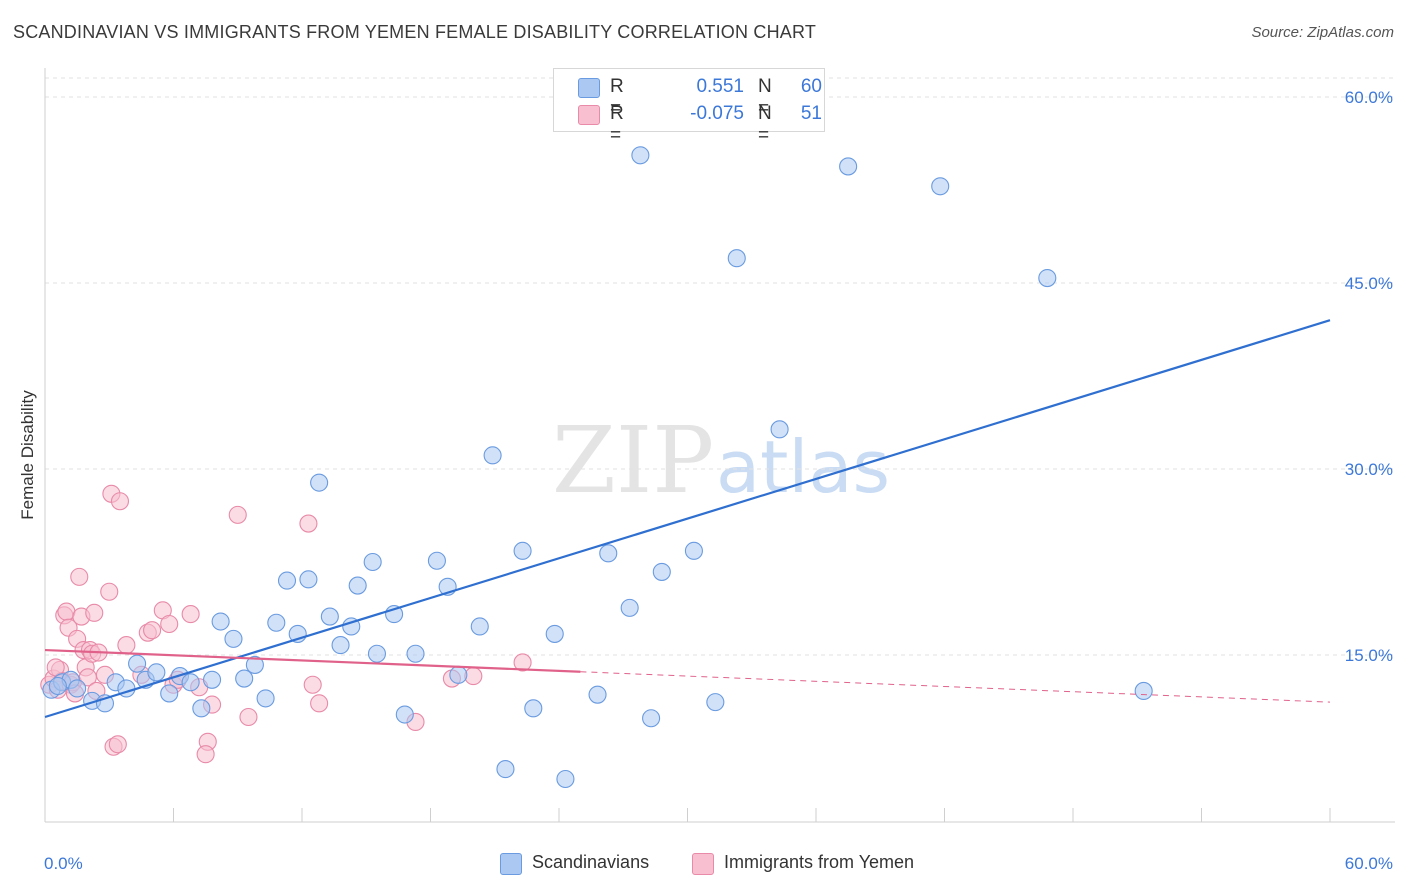 This screenshot has width=1406, height=892. What do you see at coordinates (1369, 655) in the screenshot?
I see `y-tick-label: 15.0%` at bounding box center [1369, 655].